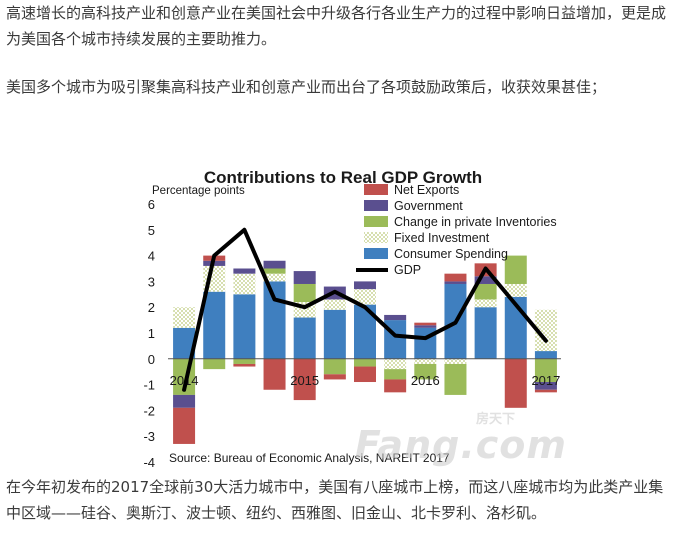  I want to click on y-tick-label: 1, so click(151, 333).